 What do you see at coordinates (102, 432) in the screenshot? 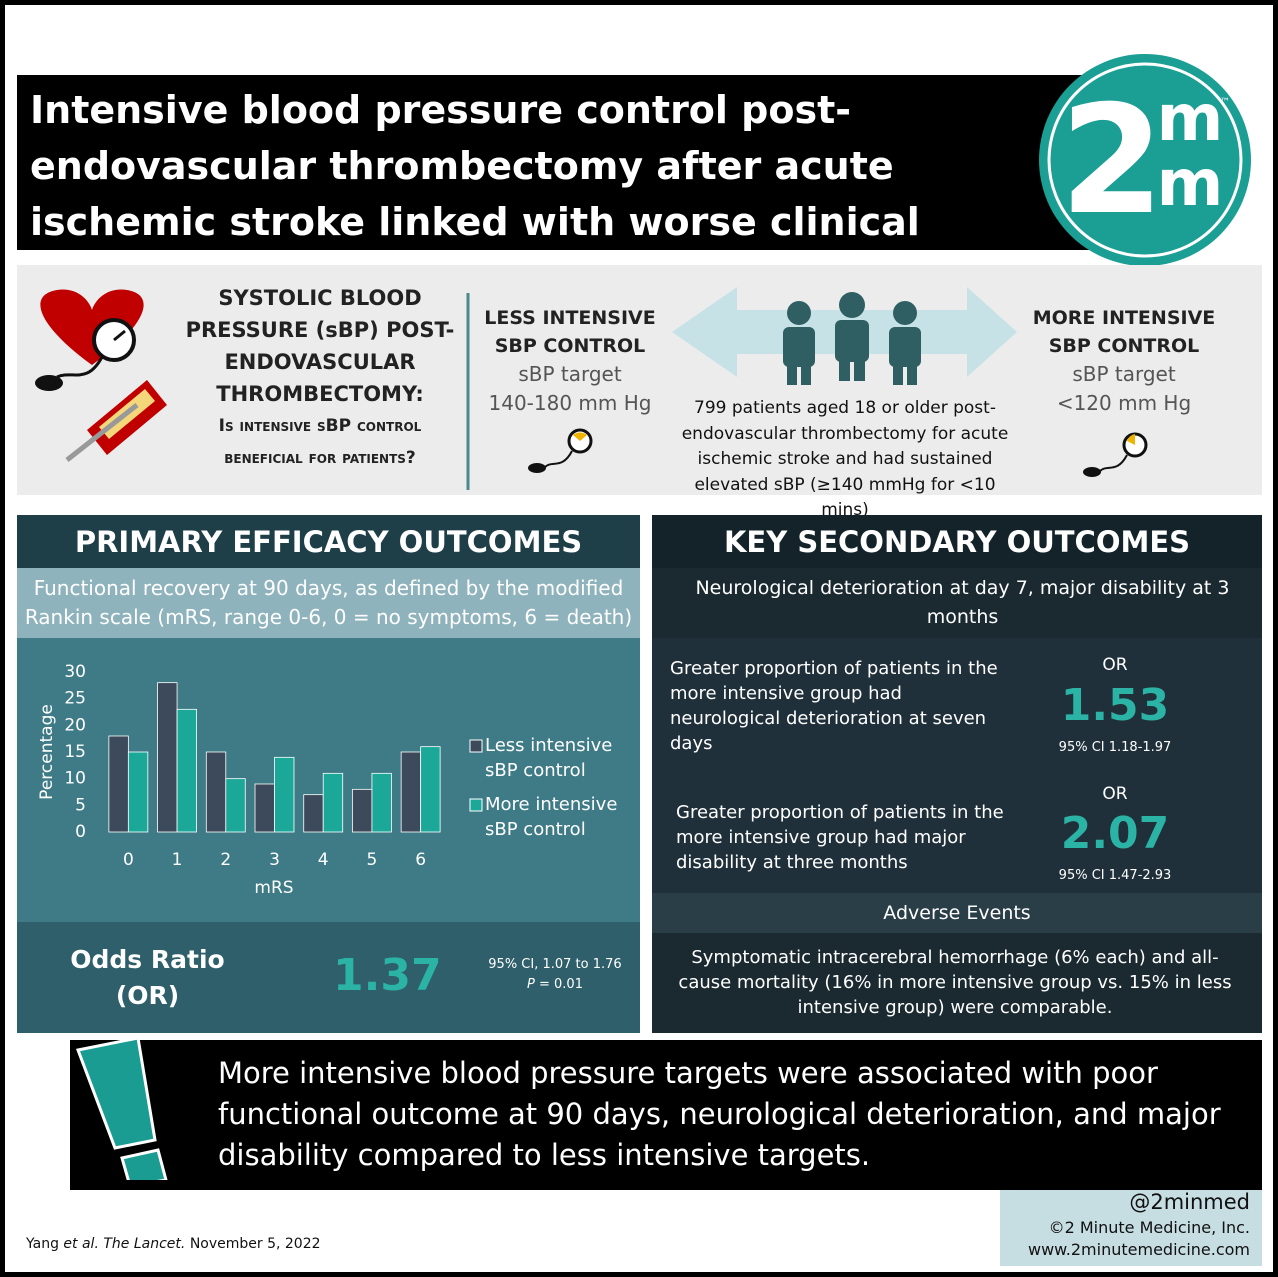
I see `catheter` at bounding box center [102, 432].